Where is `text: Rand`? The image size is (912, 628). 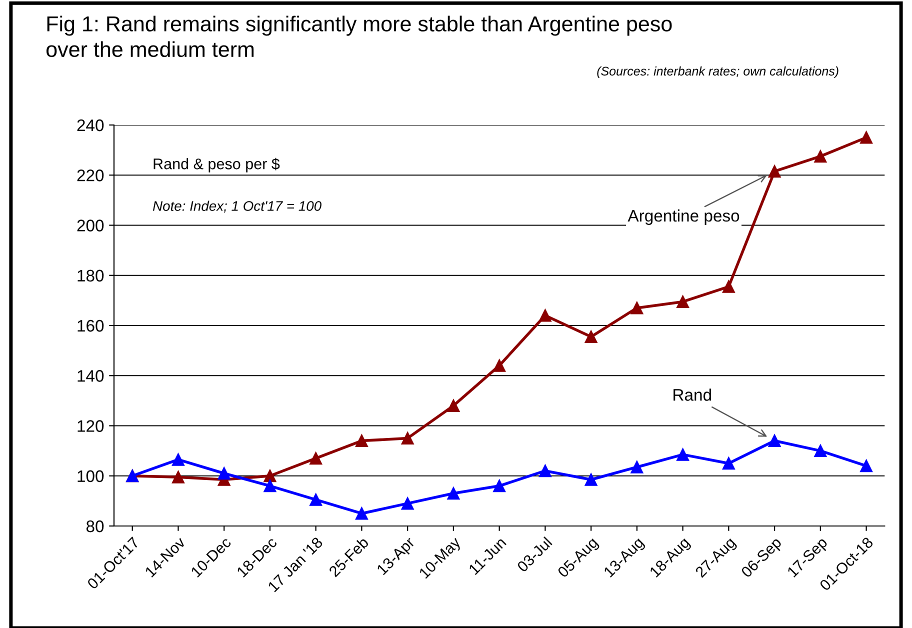
text: Rand is located at coordinates (692, 394).